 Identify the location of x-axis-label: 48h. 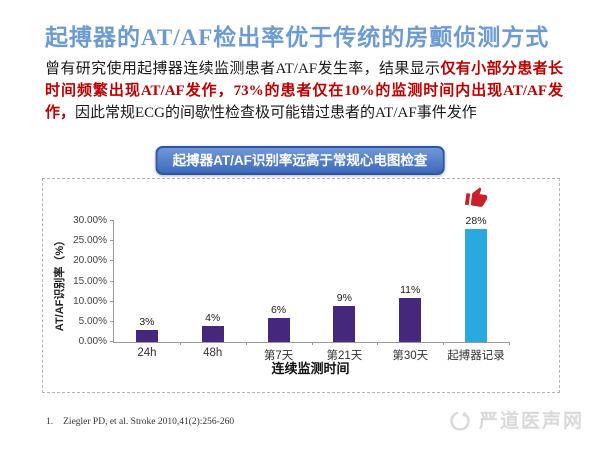
(213, 353).